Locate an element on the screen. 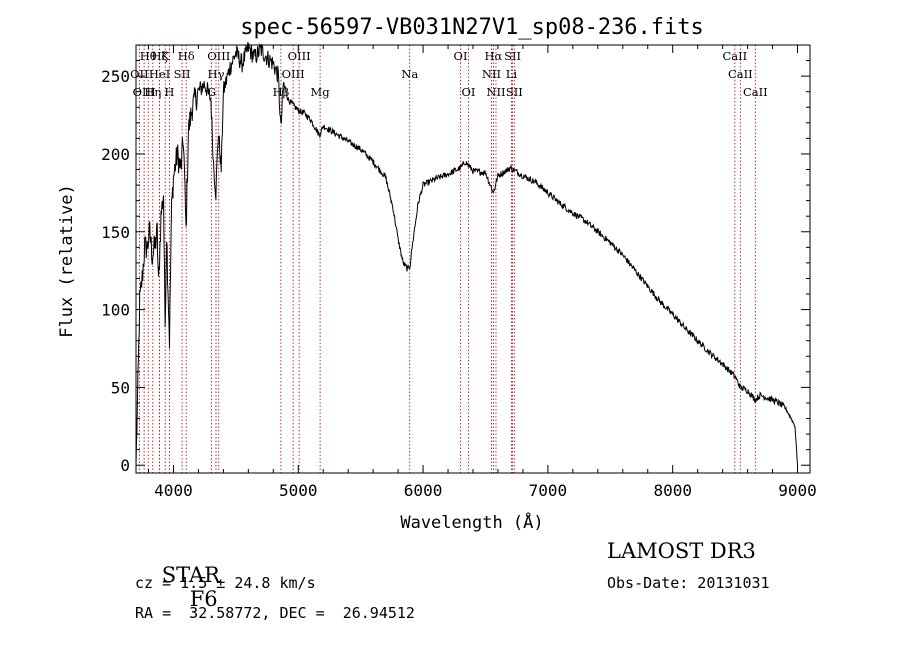 The image size is (900, 654). line-marker-label: Na is located at coordinates (409, 74).